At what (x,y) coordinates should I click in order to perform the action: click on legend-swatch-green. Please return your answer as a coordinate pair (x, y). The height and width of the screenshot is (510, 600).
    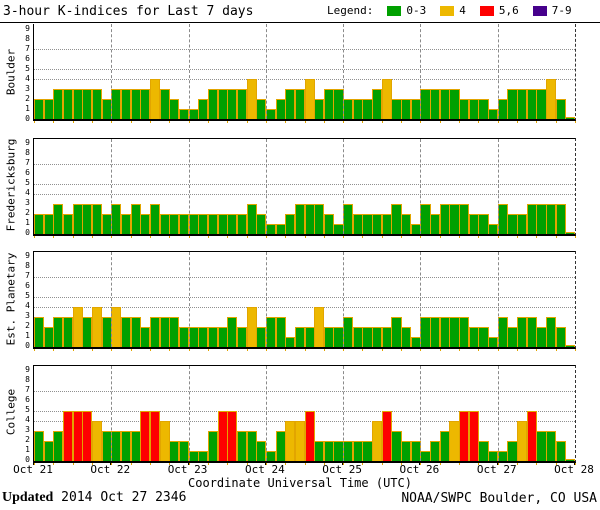
    Looking at the image, I should click on (394, 10).